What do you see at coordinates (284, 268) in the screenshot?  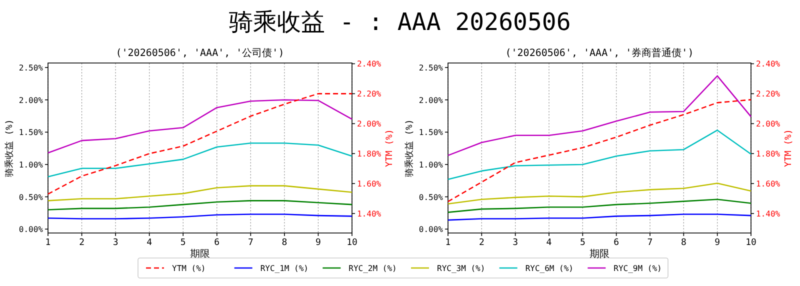 I see `legend-label: RYC_1M (%)` at bounding box center [284, 268].